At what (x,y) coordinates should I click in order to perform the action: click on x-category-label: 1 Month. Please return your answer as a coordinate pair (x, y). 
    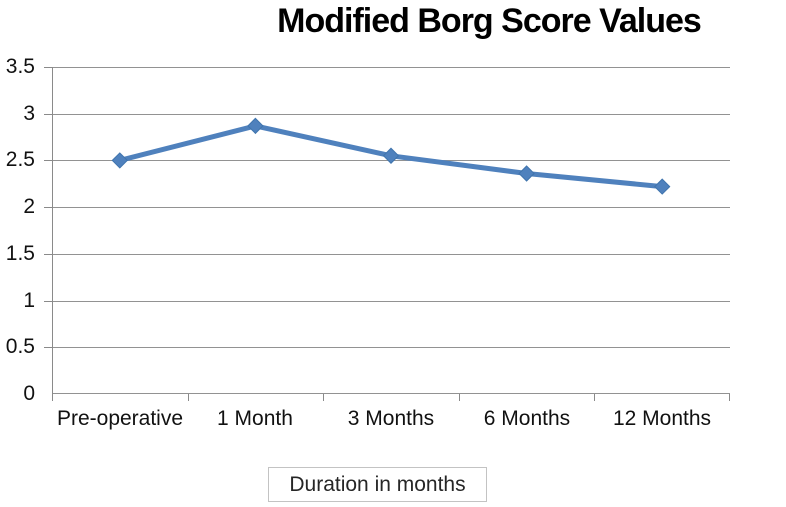
    Looking at the image, I should click on (255, 418).